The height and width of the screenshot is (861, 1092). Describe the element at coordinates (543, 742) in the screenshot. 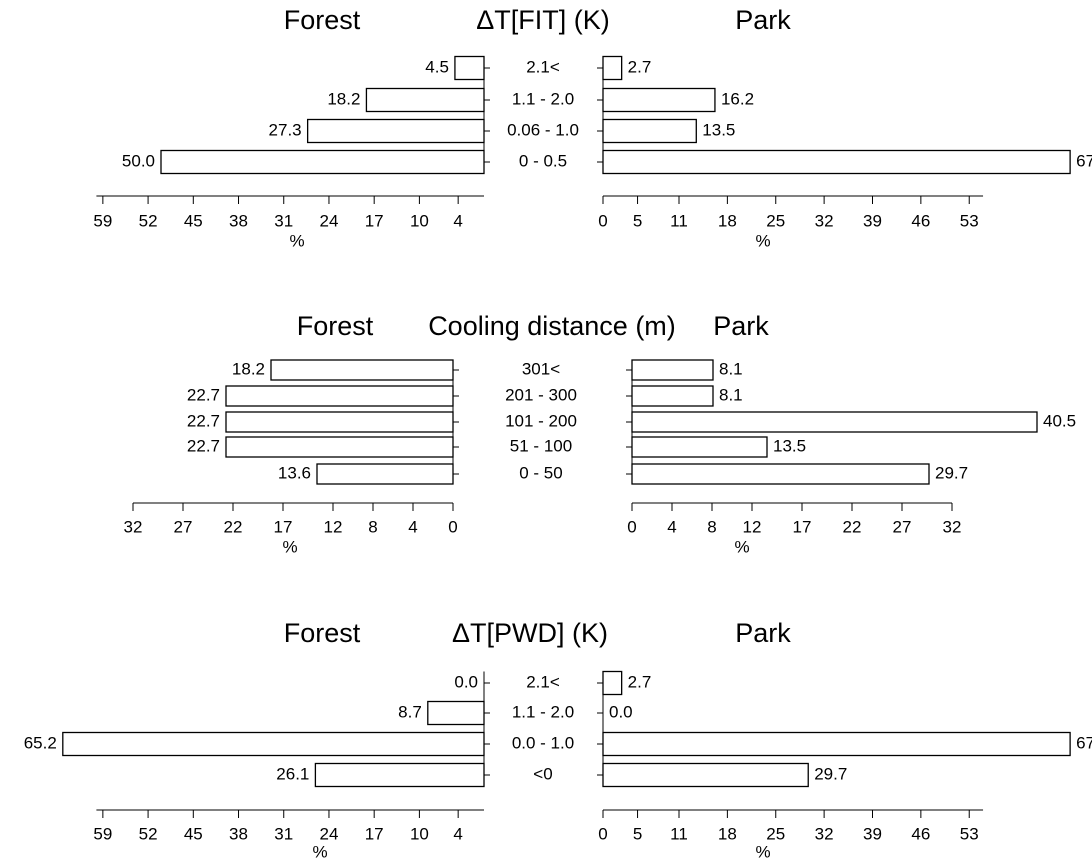

I see `category-label: 0.0 - 1.0` at that location.